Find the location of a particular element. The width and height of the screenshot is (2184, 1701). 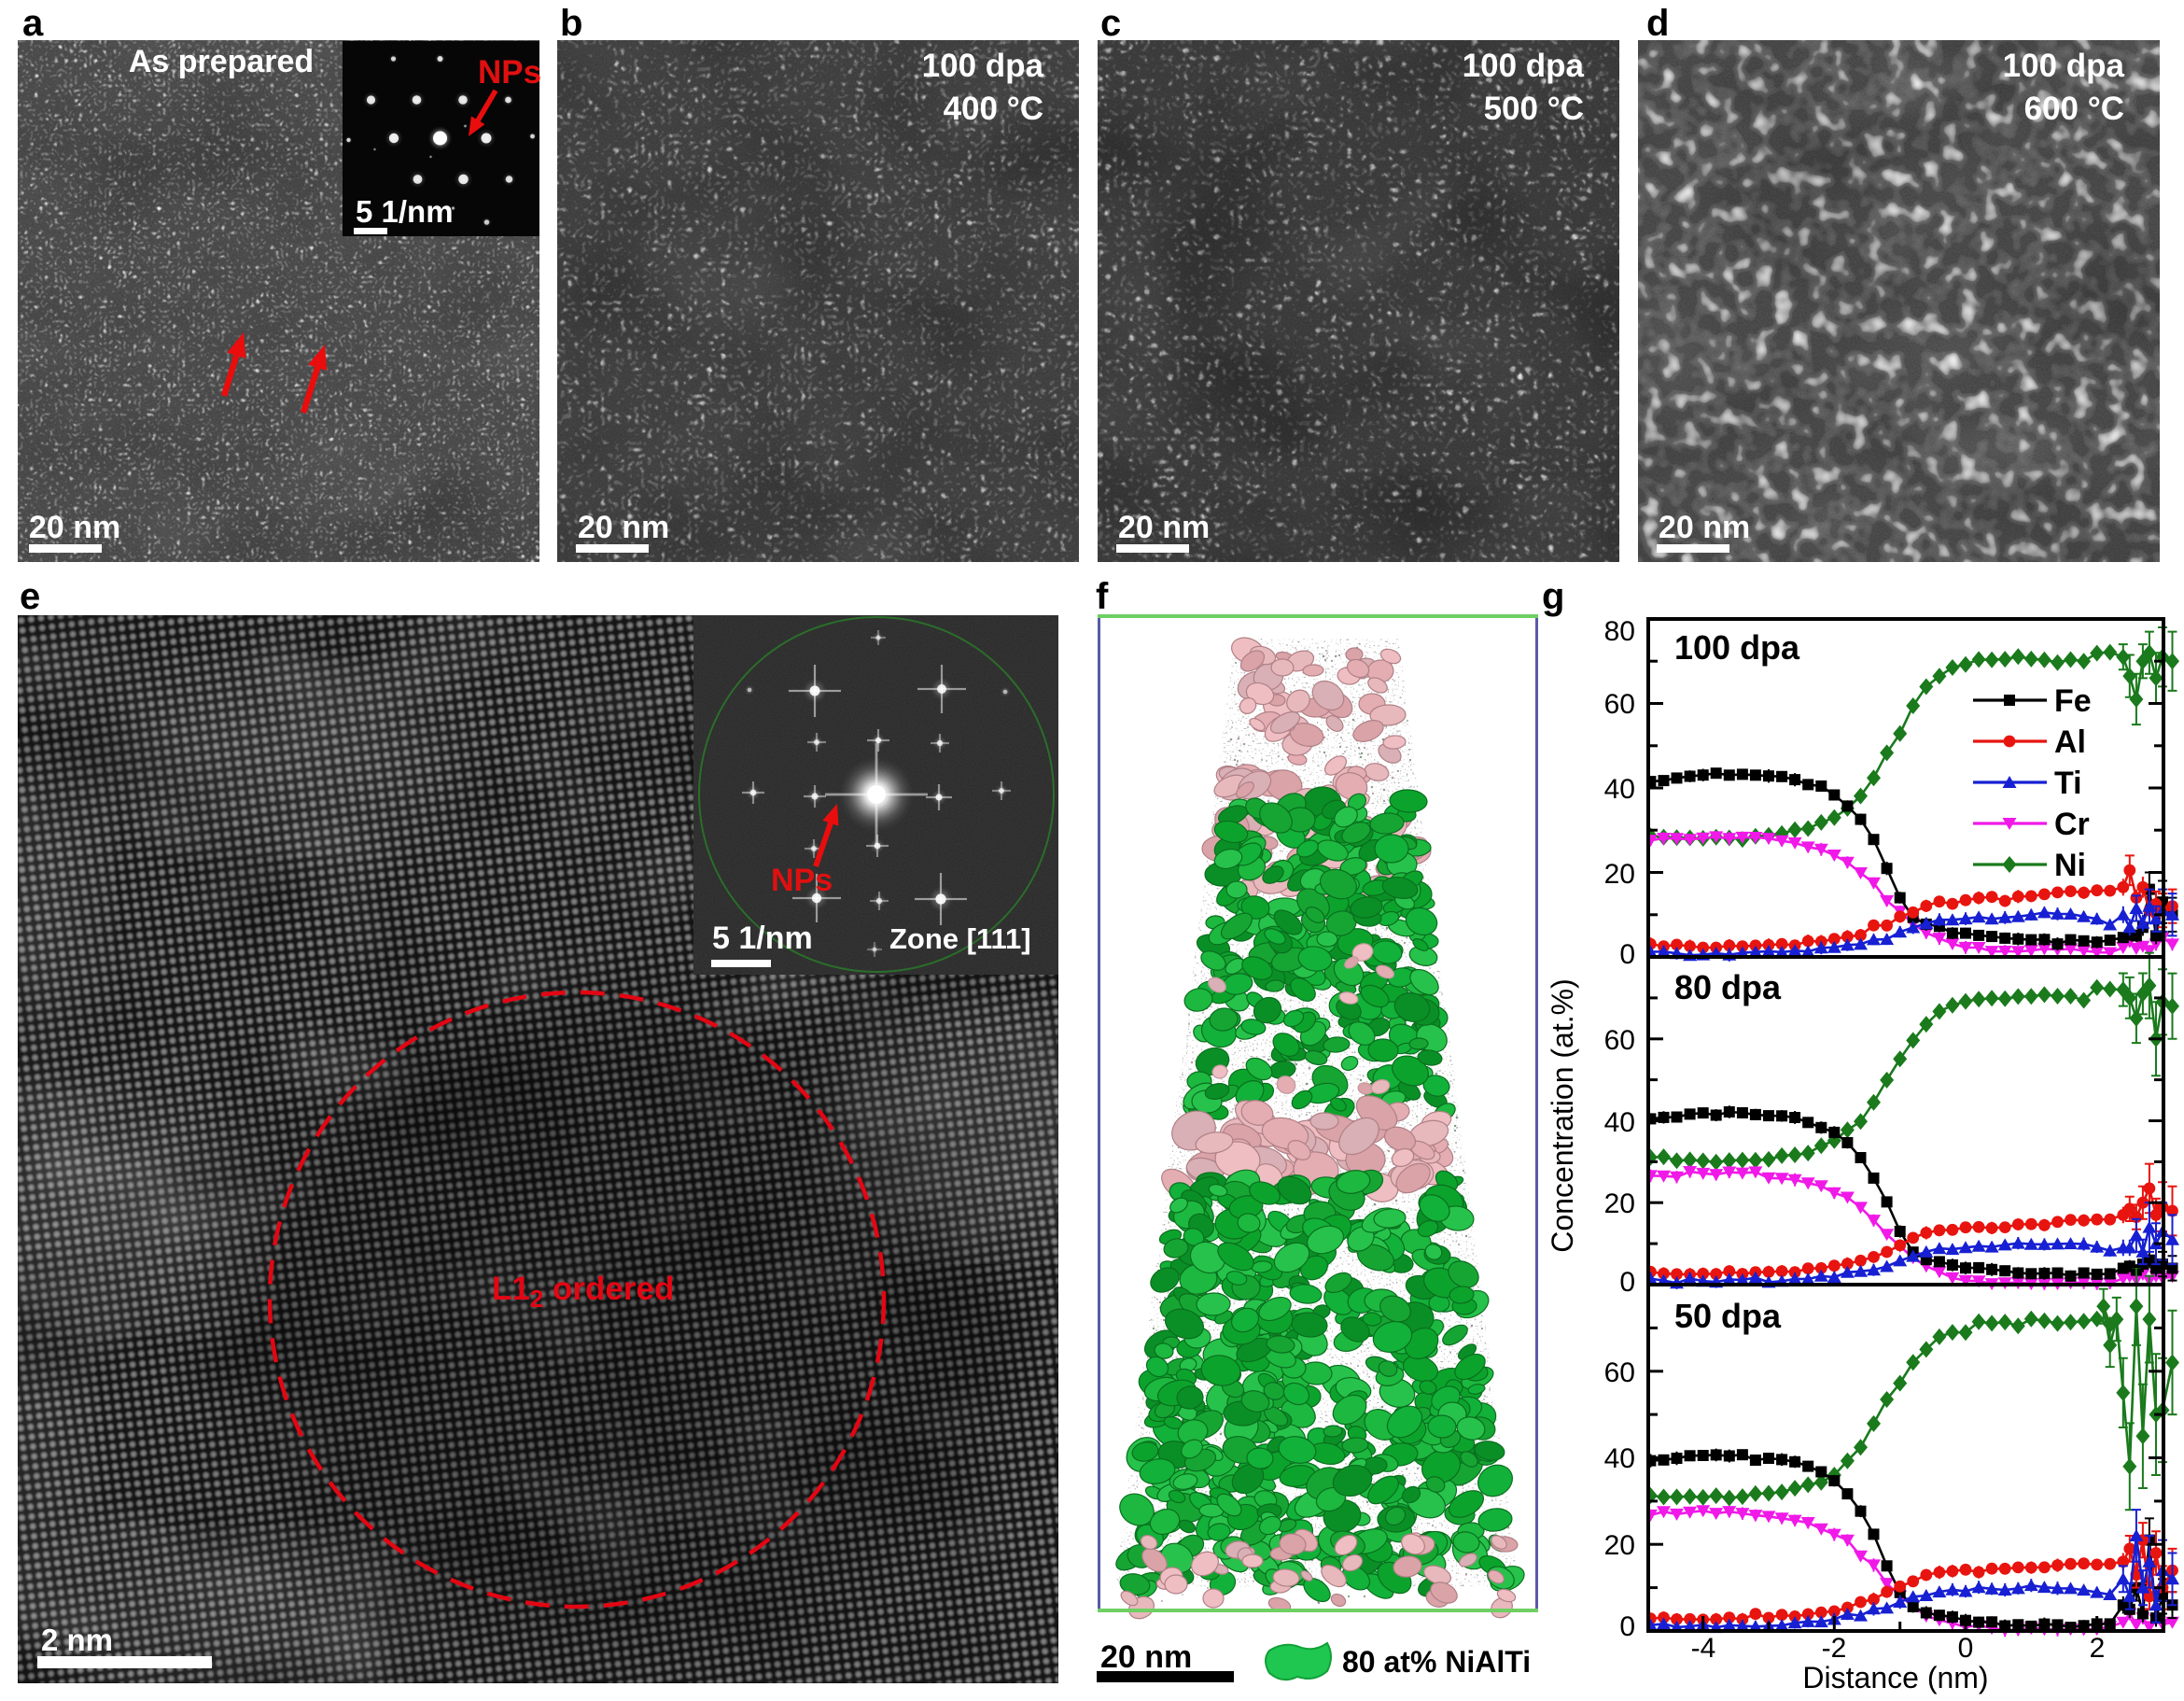

svg-text: Cr is located at coordinates (2072, 824).